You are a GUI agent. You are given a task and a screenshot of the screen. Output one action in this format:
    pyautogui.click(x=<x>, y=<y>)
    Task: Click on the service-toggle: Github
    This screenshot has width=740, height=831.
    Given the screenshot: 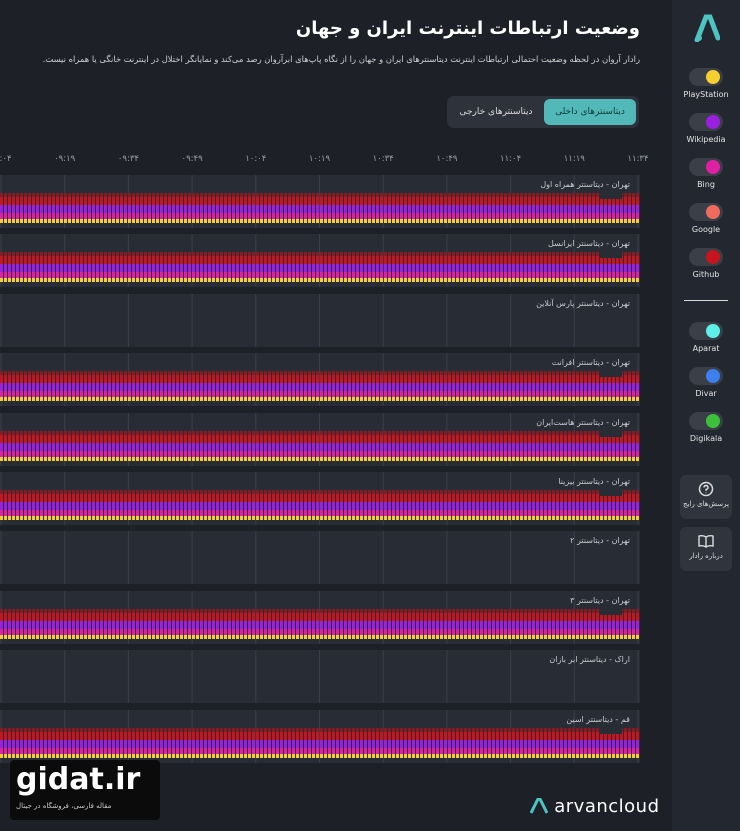 What is the action you would take?
    pyautogui.click(x=706, y=263)
    